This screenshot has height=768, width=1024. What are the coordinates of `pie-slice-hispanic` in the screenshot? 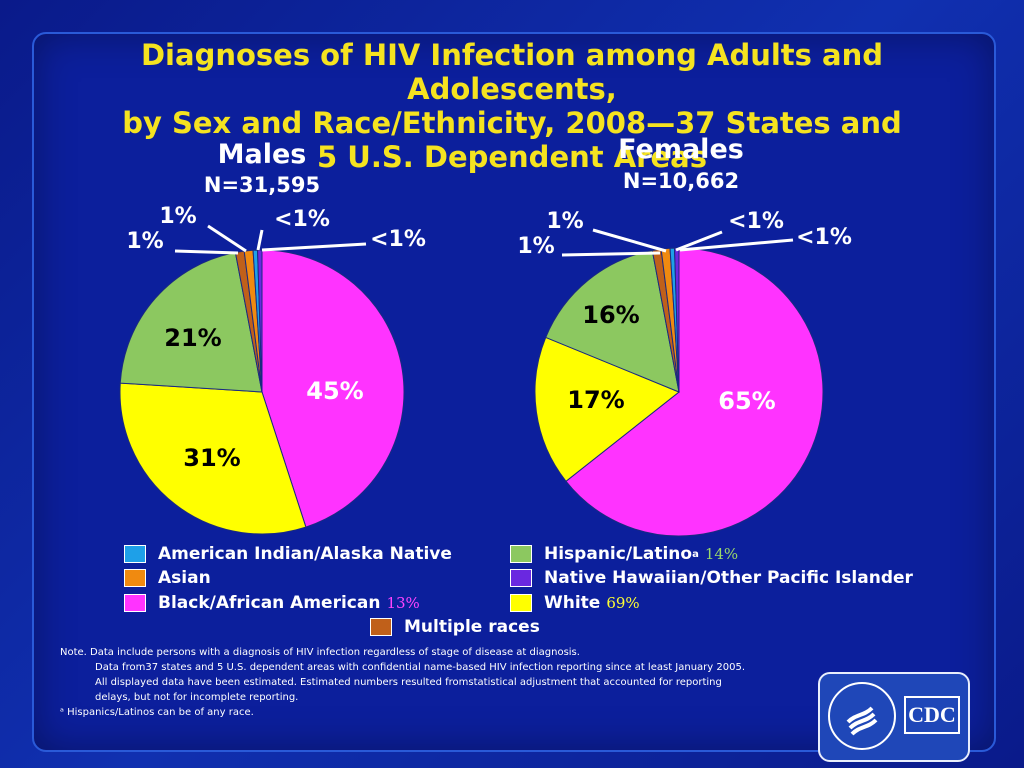 It's located at (191, 322).